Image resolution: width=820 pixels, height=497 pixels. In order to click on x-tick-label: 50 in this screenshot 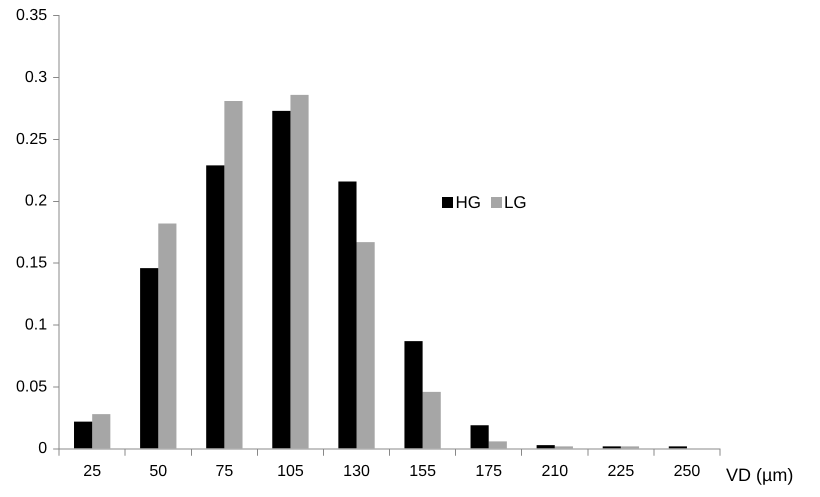, I will do `click(158, 471)`.